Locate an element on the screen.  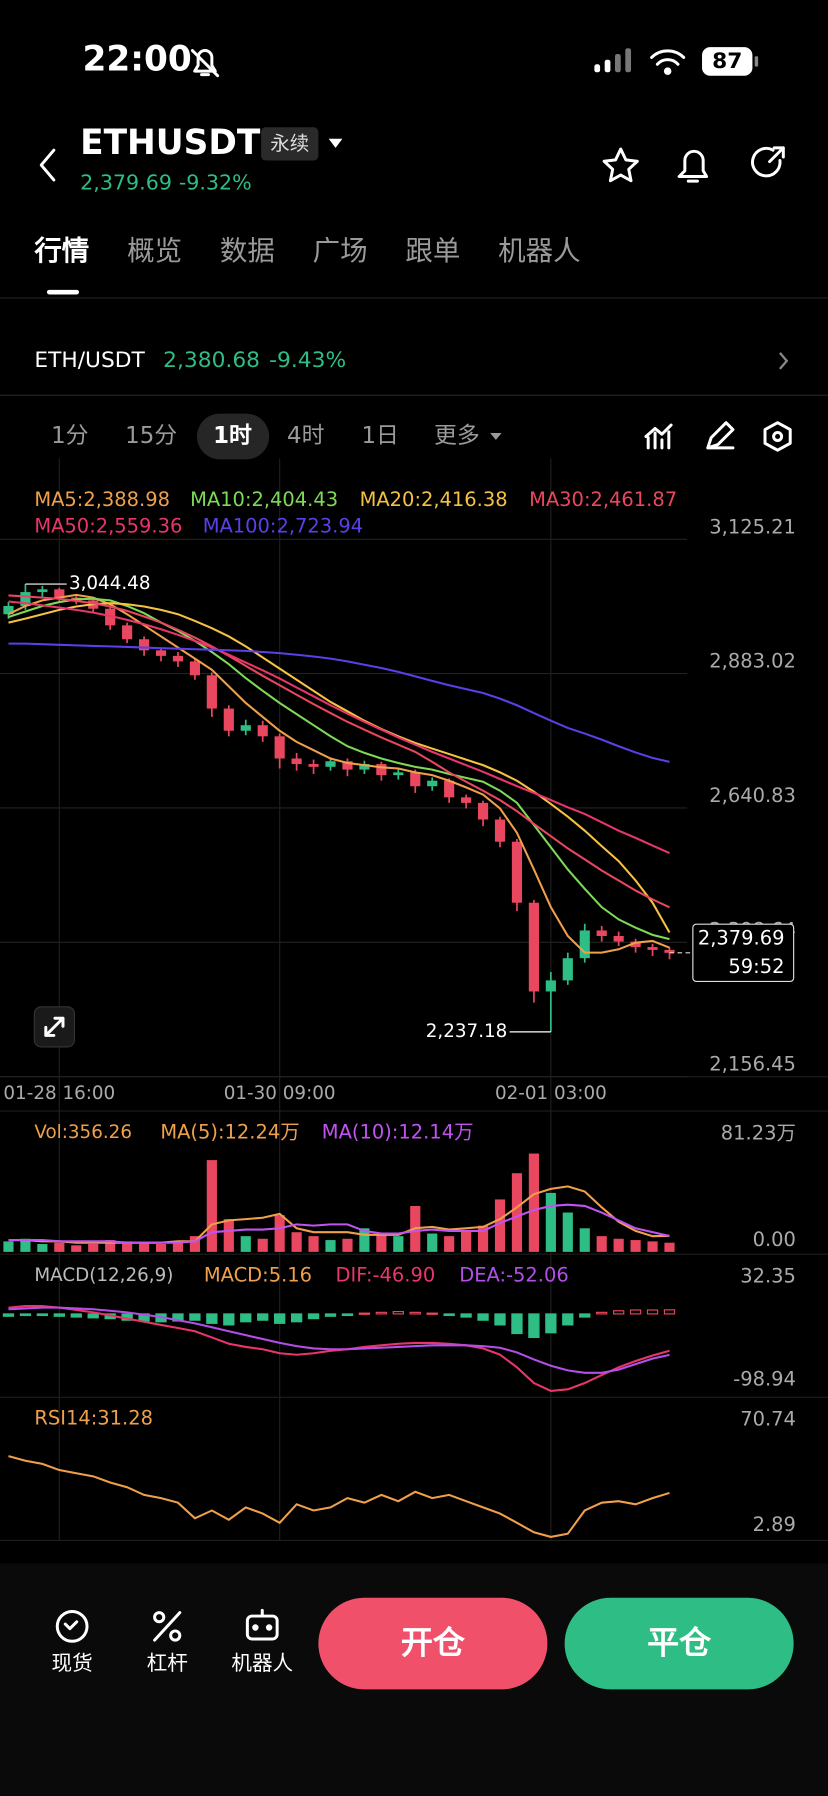
badge-bg is located at coordinates (290, 144).